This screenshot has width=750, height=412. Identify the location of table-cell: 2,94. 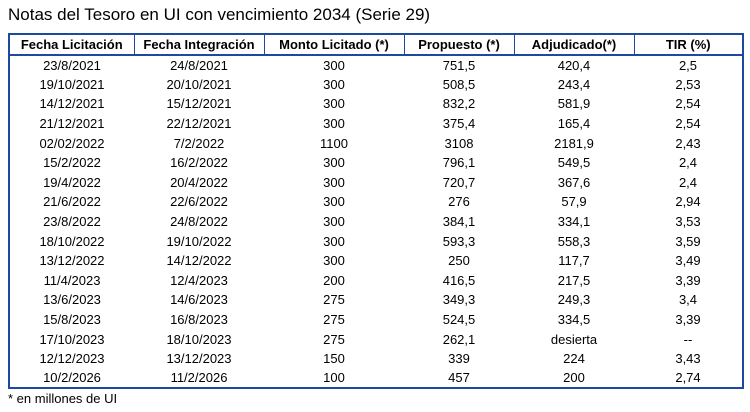
(688, 202).